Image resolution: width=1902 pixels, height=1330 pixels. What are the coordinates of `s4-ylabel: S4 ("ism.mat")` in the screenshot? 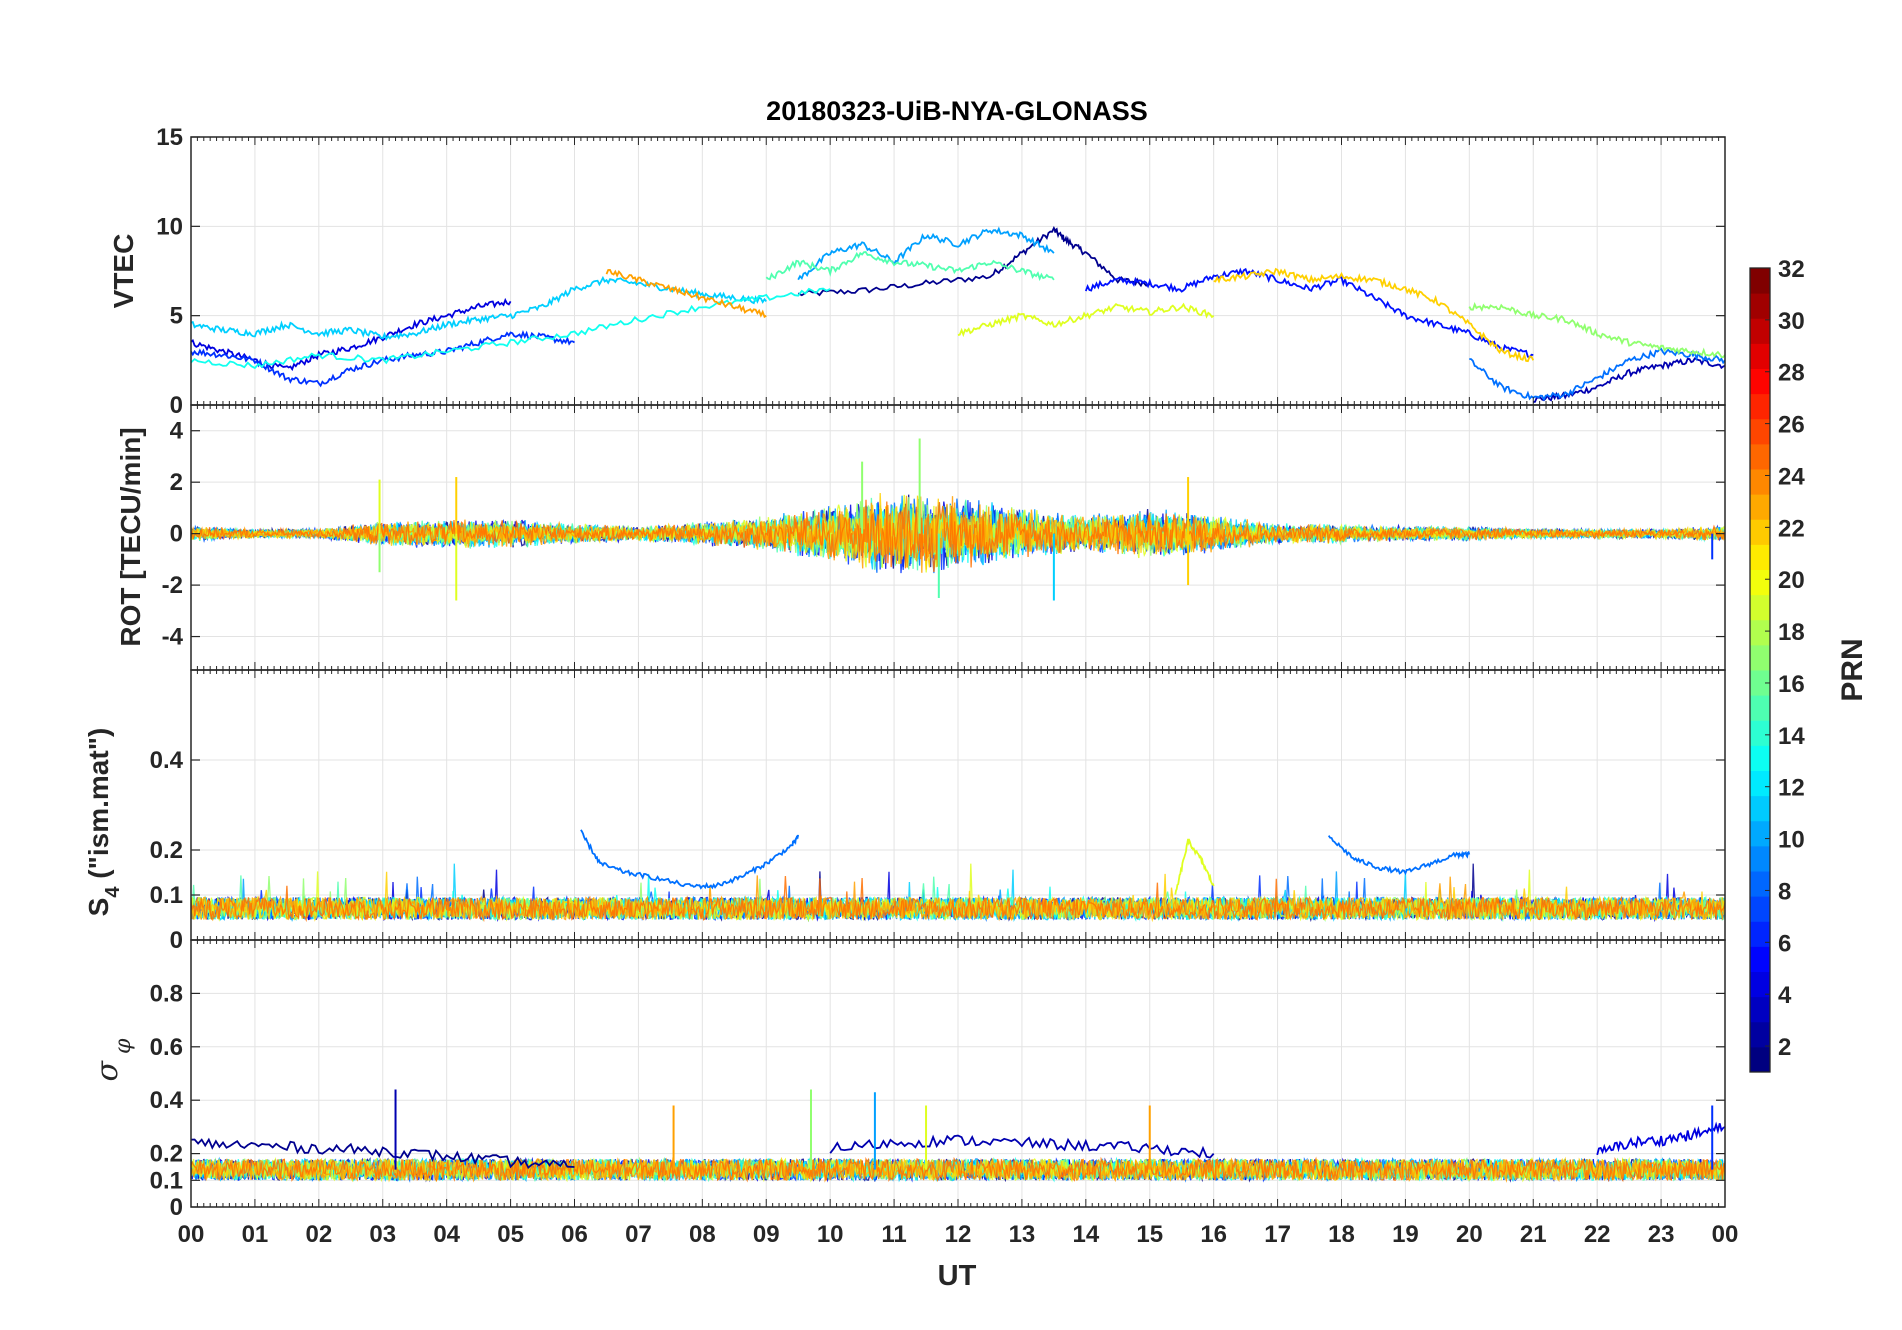 It's located at (103, 822).